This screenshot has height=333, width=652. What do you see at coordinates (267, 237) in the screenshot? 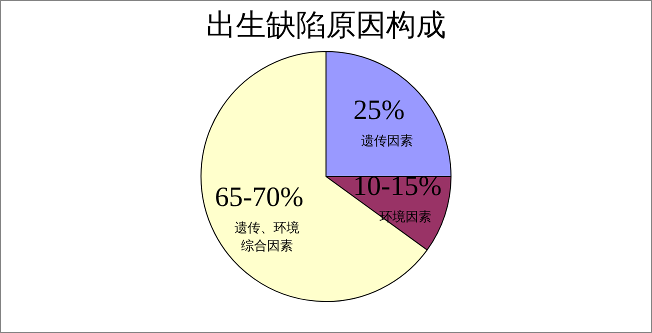
I see `slice-label: 遗传、环境综合因素` at bounding box center [267, 237].